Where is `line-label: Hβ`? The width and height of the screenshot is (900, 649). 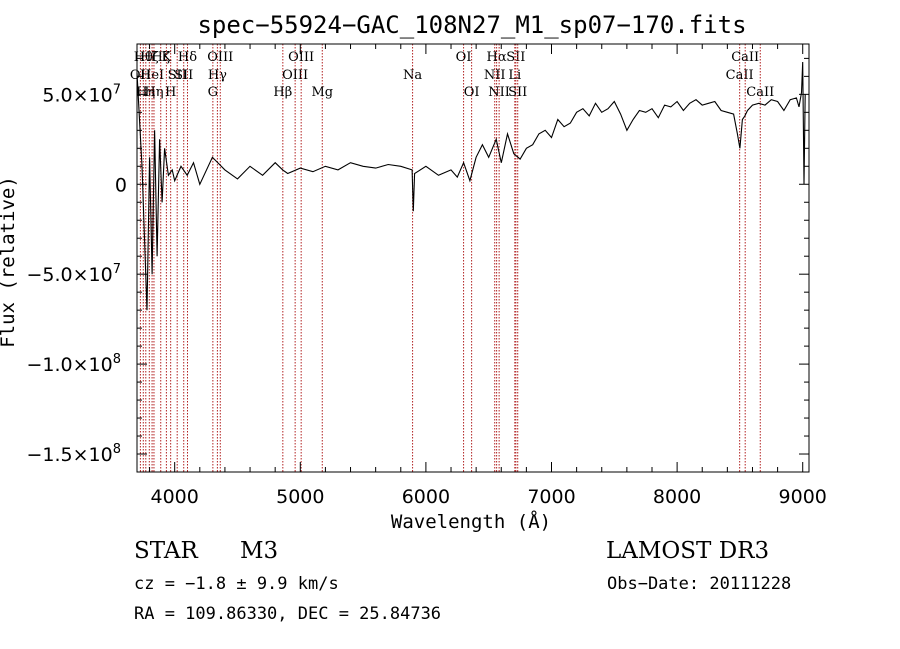
line-label: Hβ is located at coordinates (282, 92).